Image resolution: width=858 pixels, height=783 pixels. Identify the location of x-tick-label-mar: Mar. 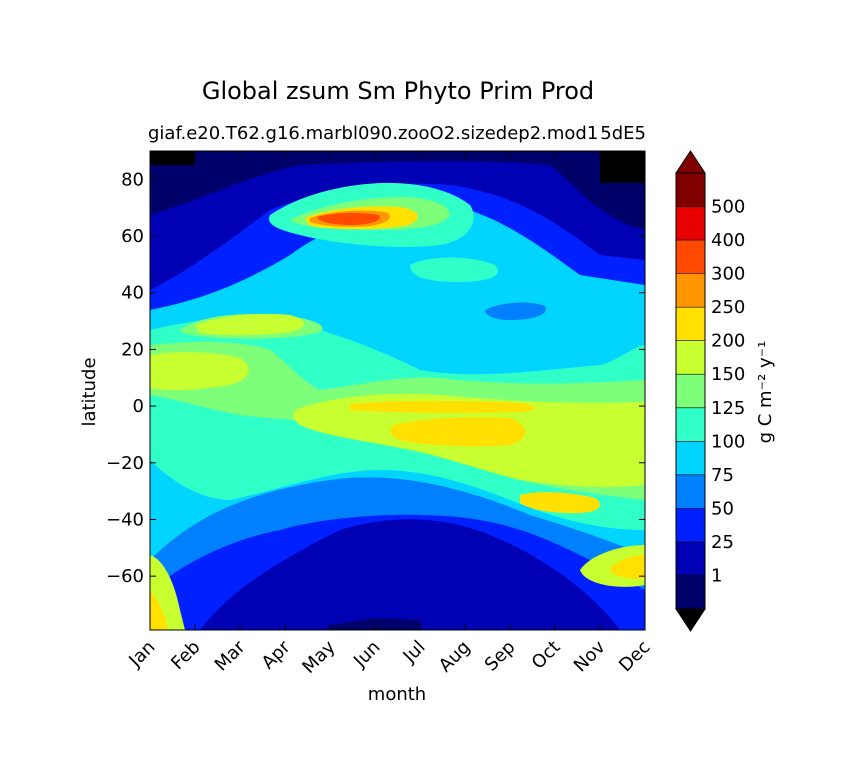
(230, 655).